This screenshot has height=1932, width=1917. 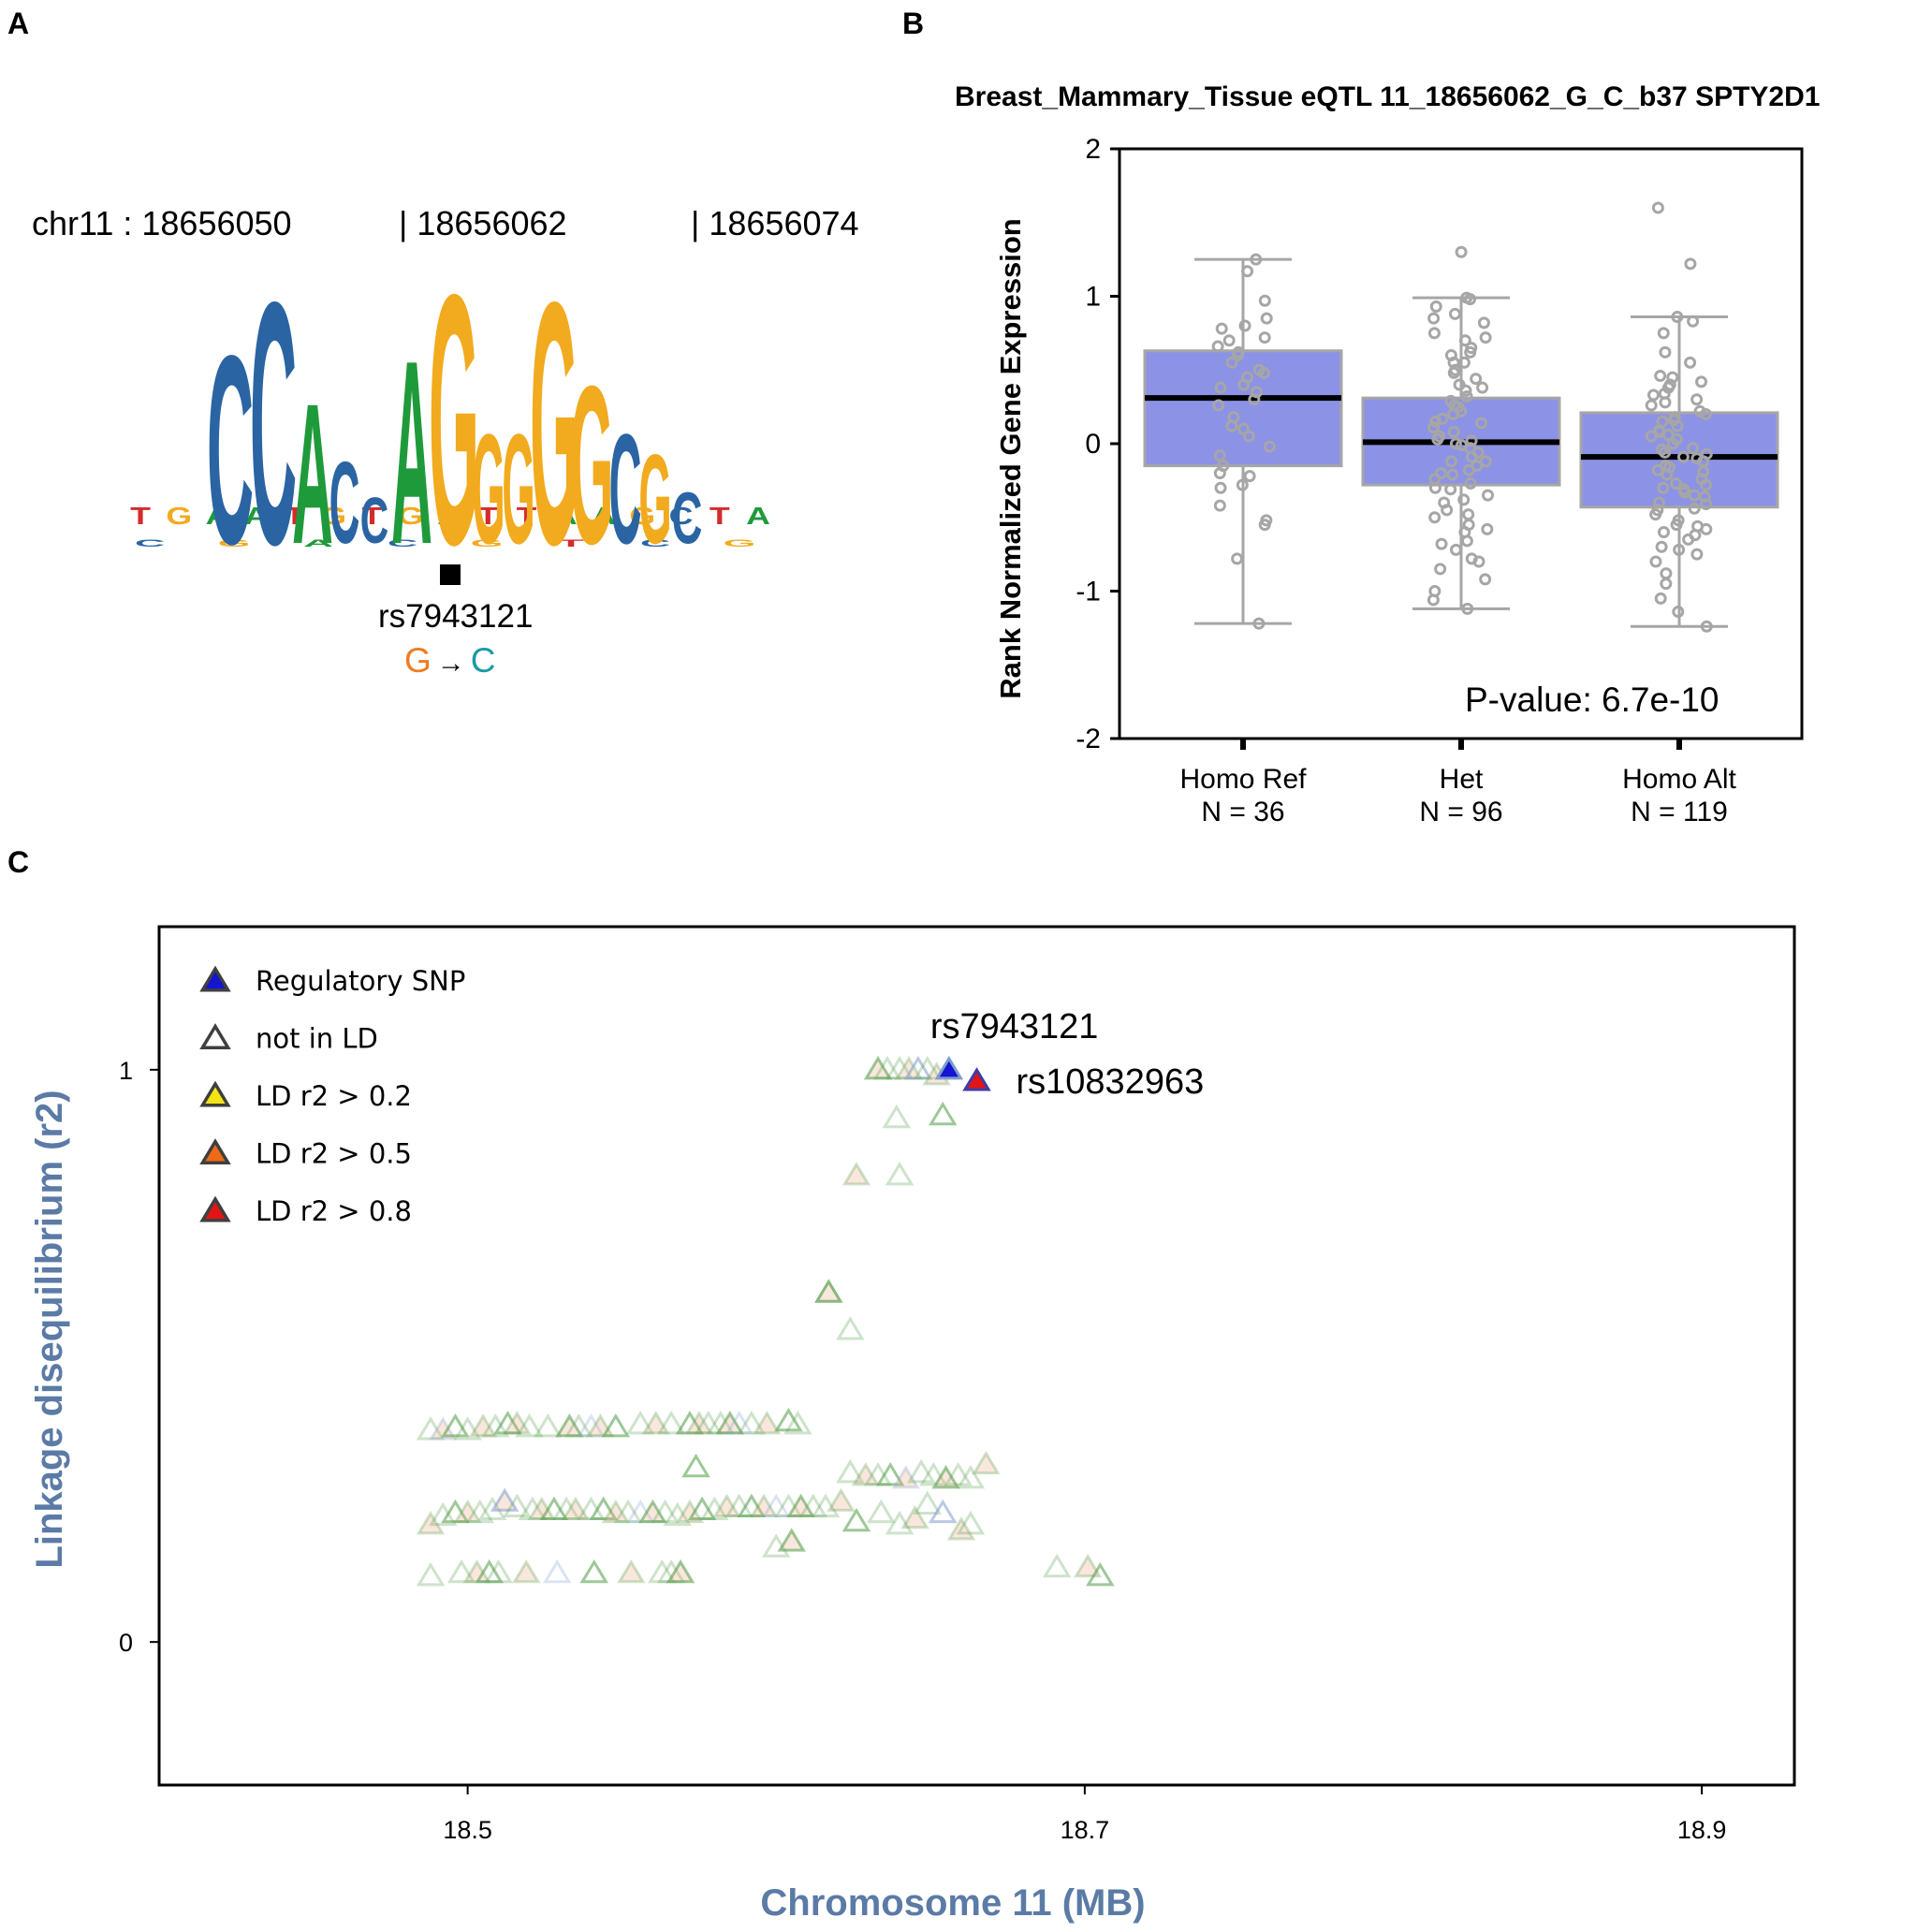 I want to click on highlighted-snp-marker, so click(x=976, y=1079).